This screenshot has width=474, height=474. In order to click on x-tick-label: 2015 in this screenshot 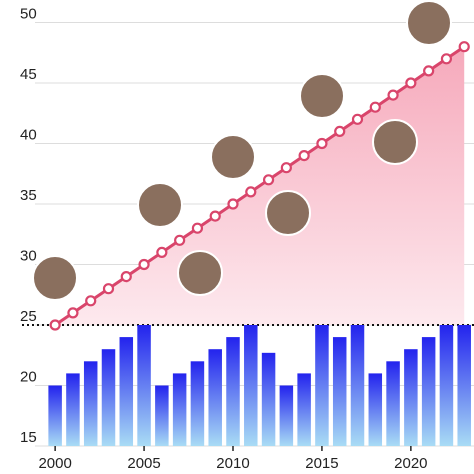, I will do `click(321, 463)`.